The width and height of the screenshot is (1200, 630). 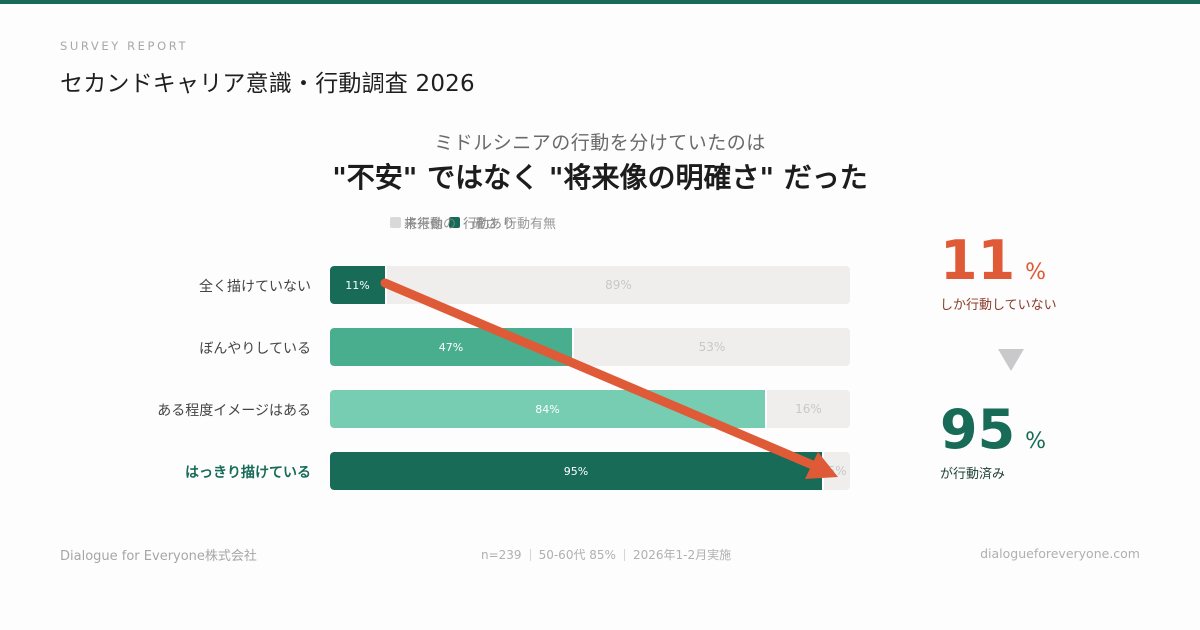 I want to click on bar-value: 89%, so click(x=618, y=285).